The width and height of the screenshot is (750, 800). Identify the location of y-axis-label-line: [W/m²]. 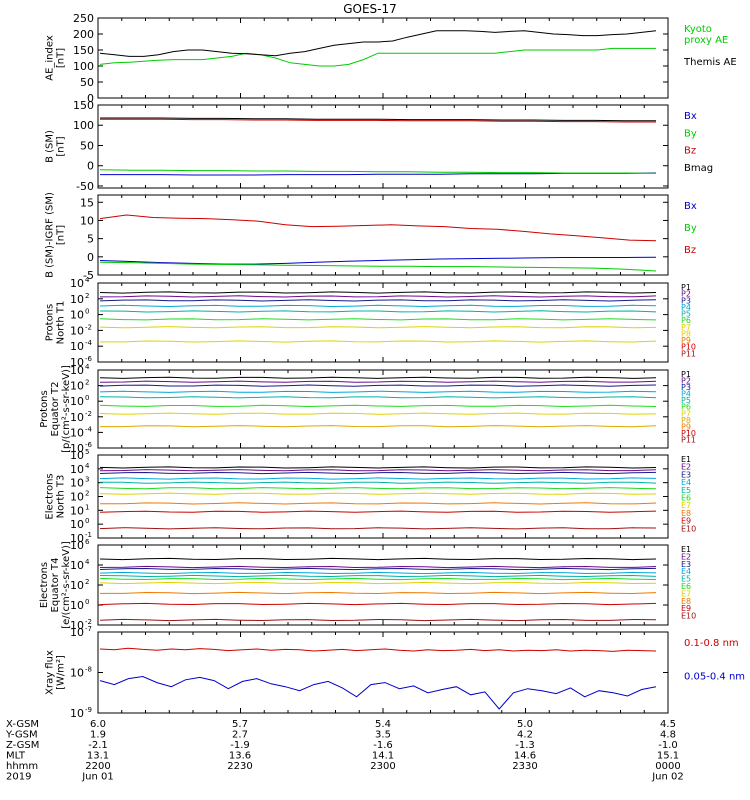
(61, 672).